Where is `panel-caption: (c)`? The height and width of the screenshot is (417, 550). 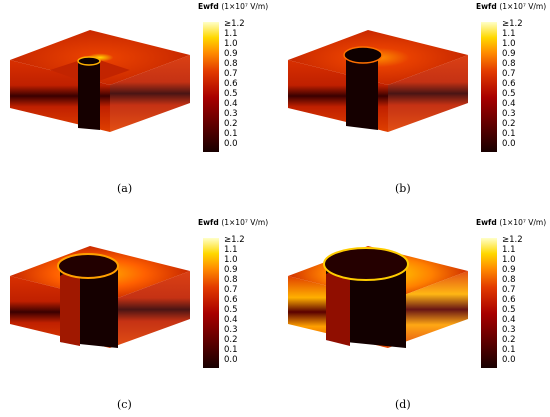
panel-caption: (c) is located at coordinates (124, 404).